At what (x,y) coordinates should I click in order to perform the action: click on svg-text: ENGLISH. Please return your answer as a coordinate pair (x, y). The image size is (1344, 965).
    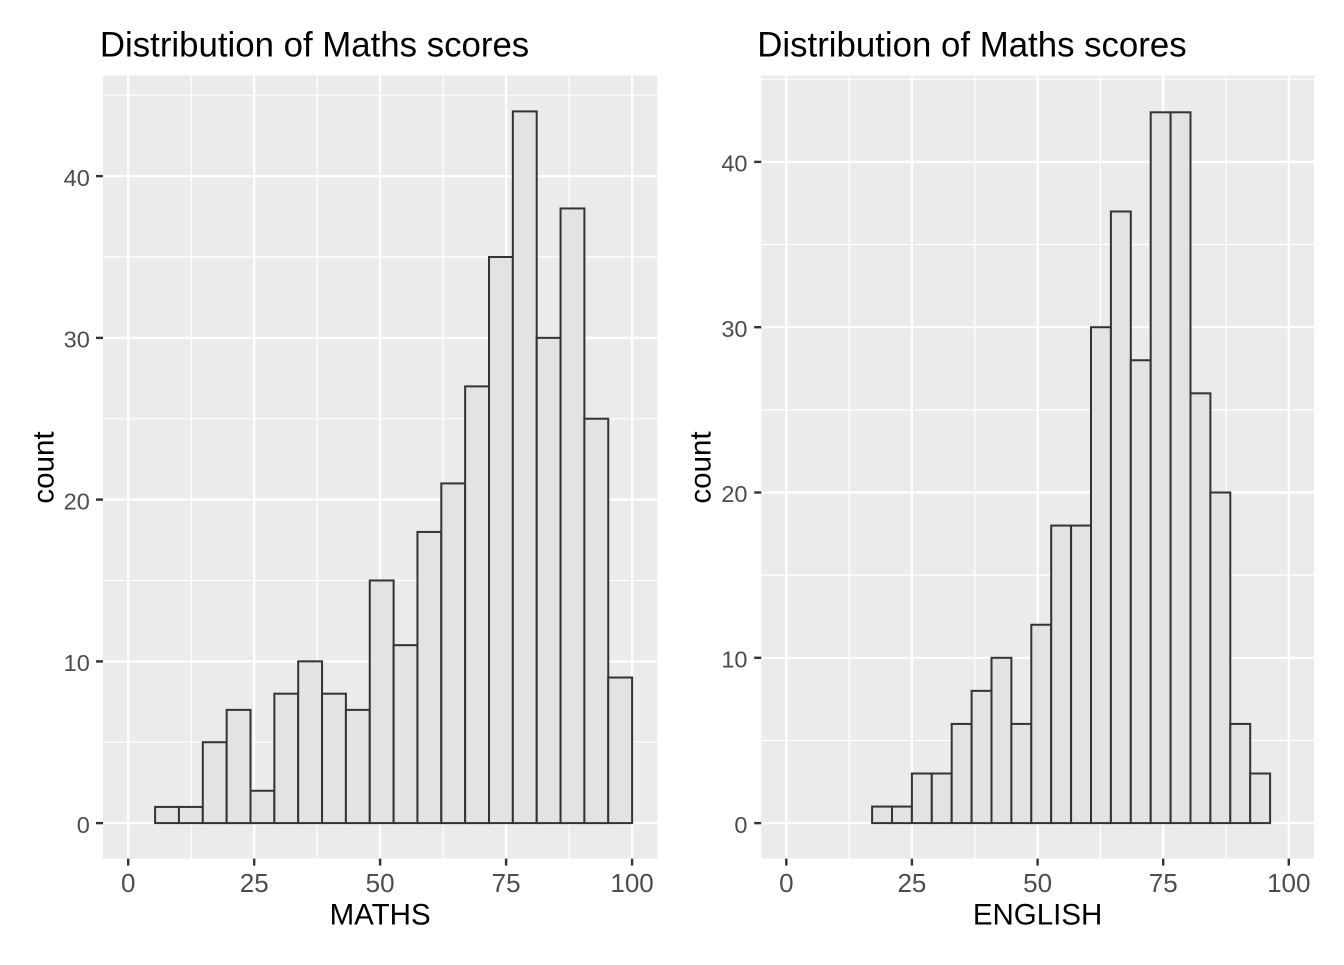
    Looking at the image, I should click on (1038, 915).